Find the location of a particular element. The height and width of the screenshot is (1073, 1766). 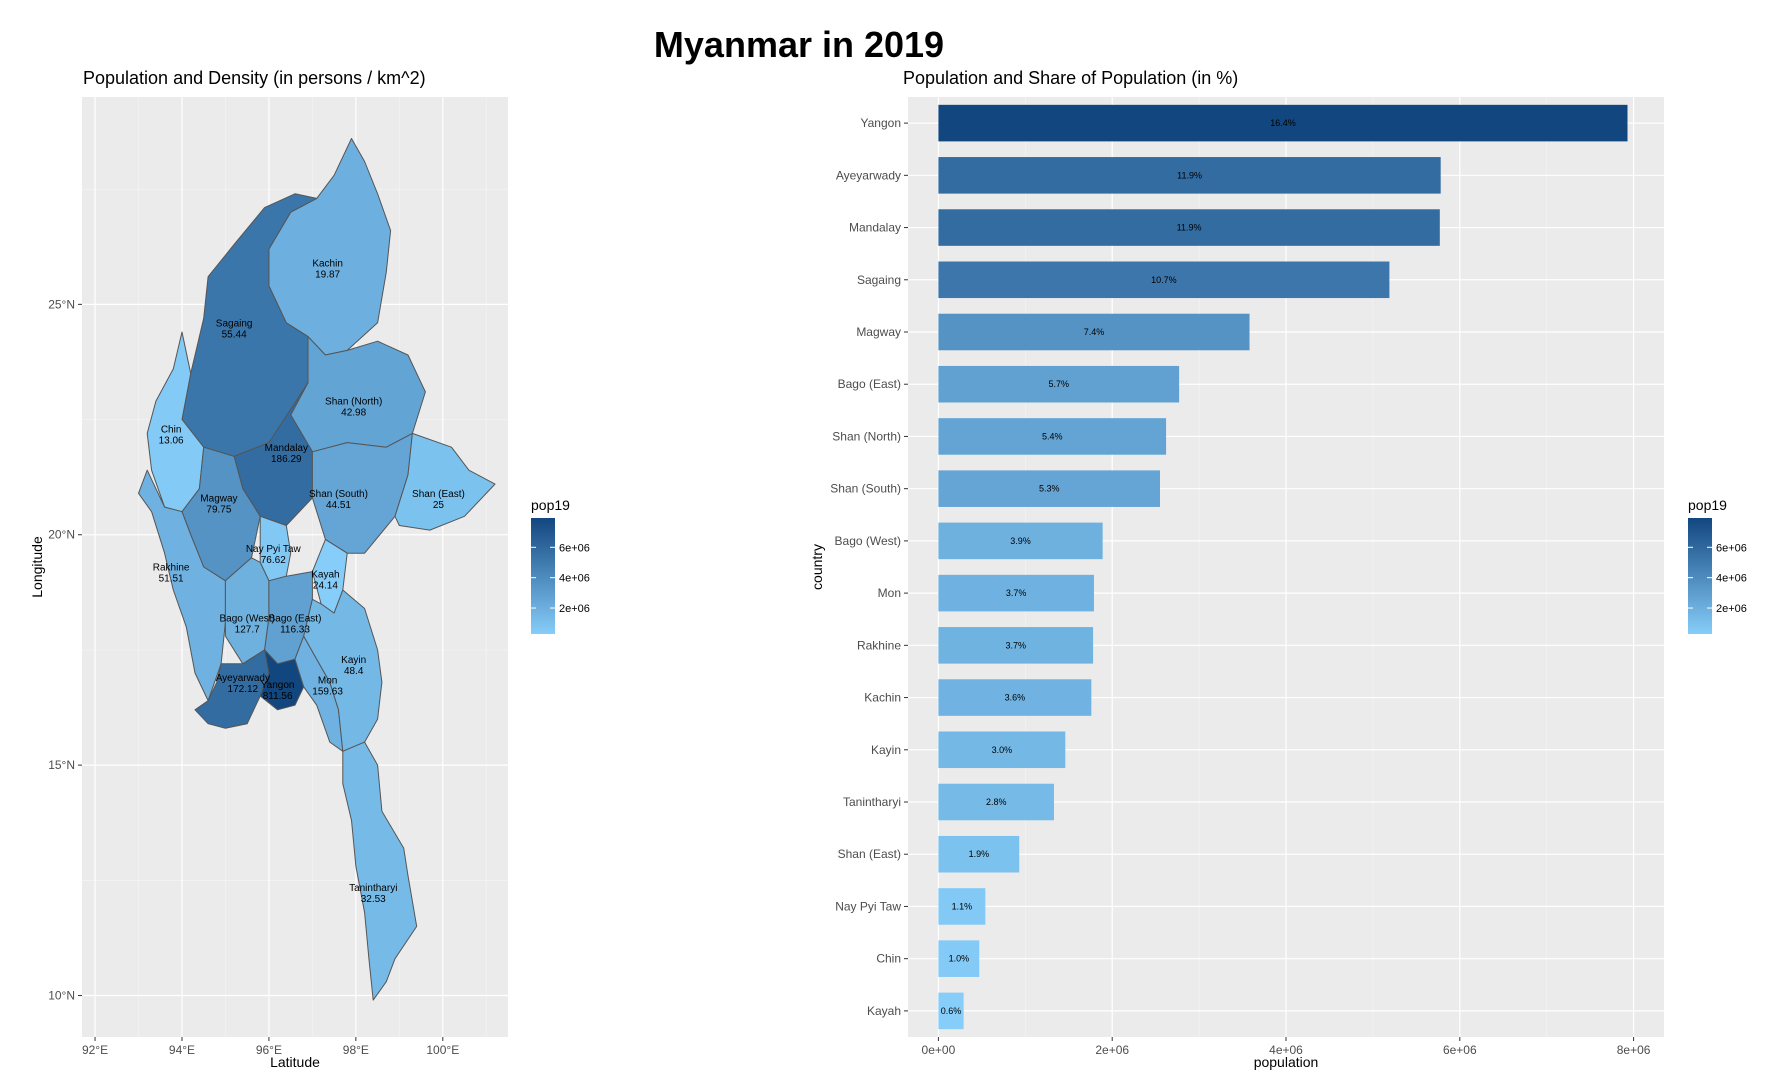

bar-category-label: Shan (South) is located at coordinates (865, 489).